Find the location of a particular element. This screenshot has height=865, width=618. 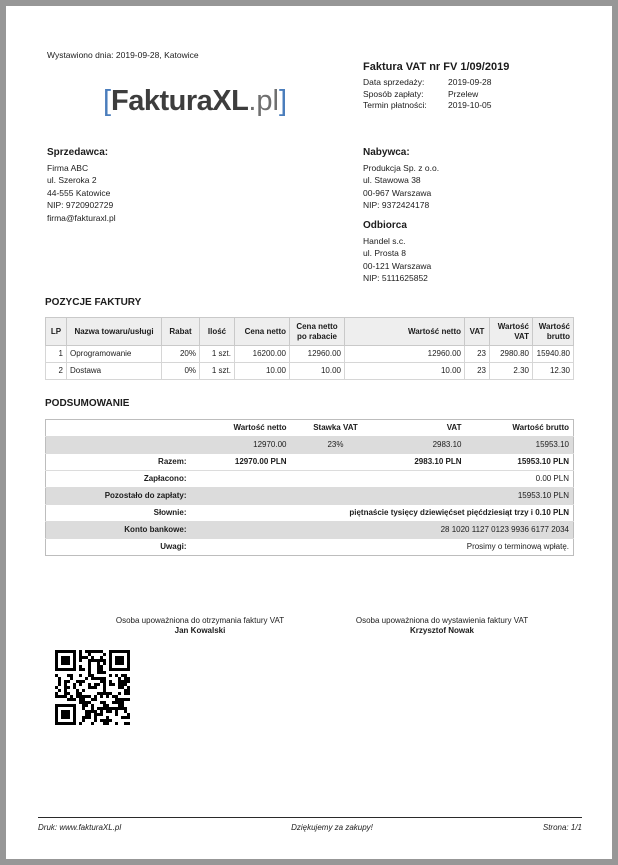

sale-date-label: Data sprzedaży: is located at coordinates (394, 82).